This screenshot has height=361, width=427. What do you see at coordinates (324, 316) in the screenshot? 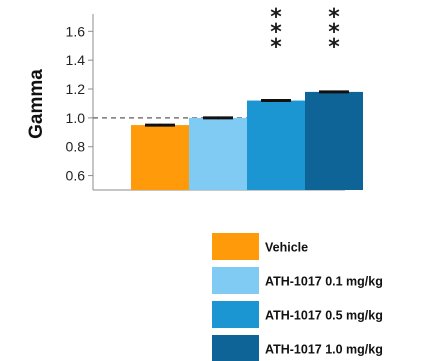
I see `legend-label-3: ATH-1017 0.5 mg/kg` at bounding box center [324, 316].